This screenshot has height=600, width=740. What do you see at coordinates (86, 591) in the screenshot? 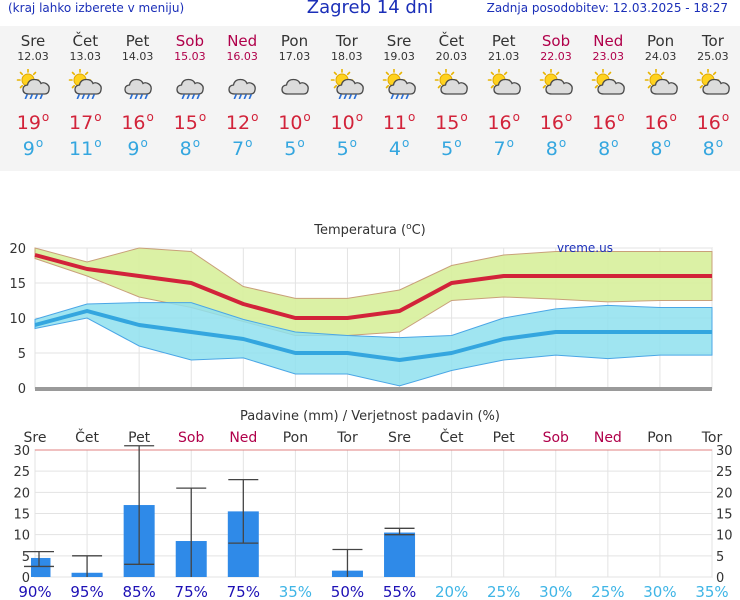
I see `probability-label: 95%` at bounding box center [86, 591].